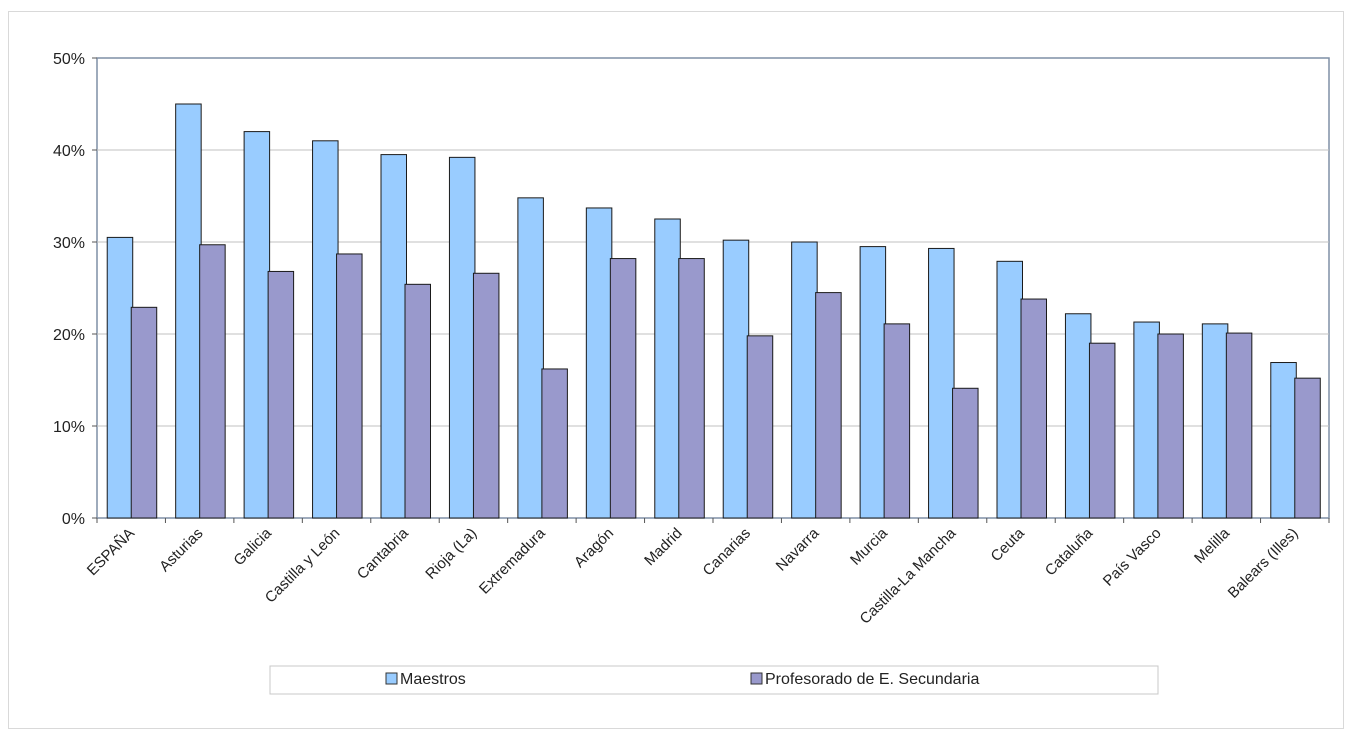 Image resolution: width=1351 pixels, height=736 pixels. I want to click on x-tick-label: Rioja (La), so click(451, 554).